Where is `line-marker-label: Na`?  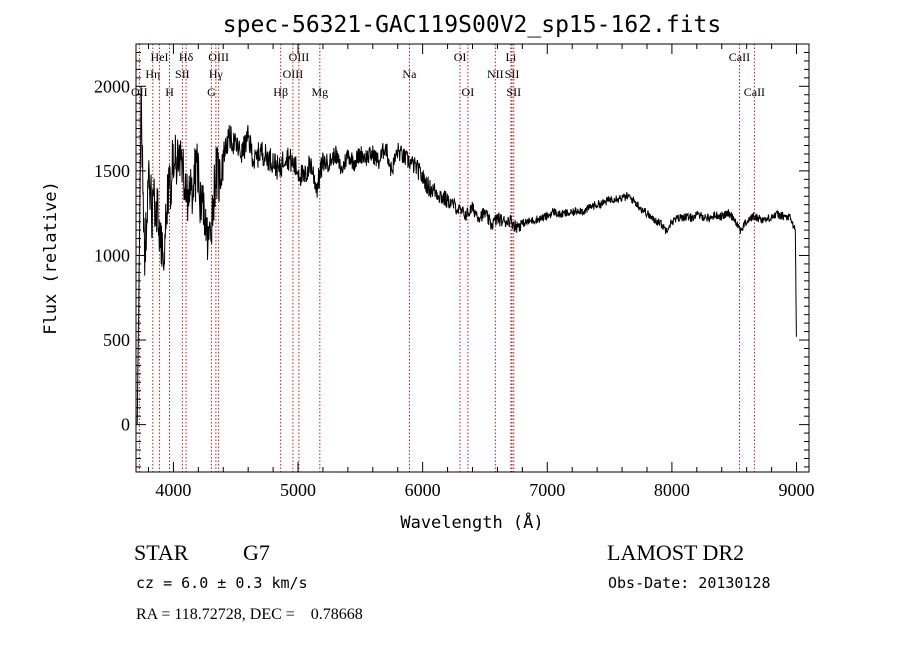
line-marker-label: Na is located at coordinates (409, 74).